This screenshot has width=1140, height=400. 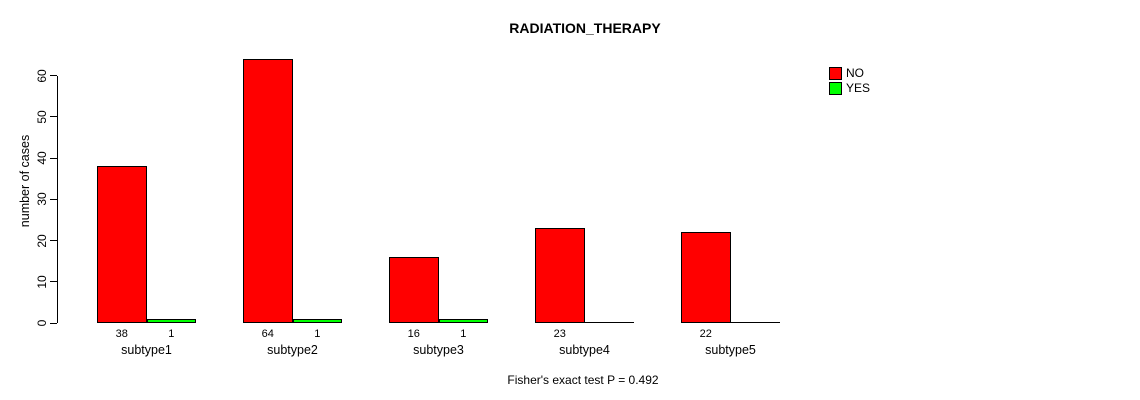 I want to click on category-label-subtype2: subtype2, so click(x=292, y=350).